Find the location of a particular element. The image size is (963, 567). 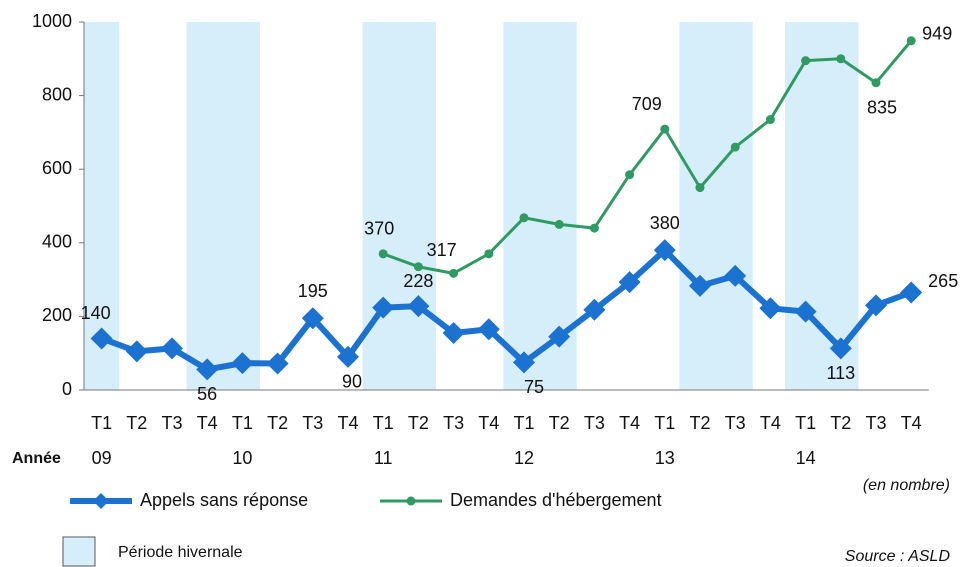

legend-swatch is located at coordinates (79, 551).